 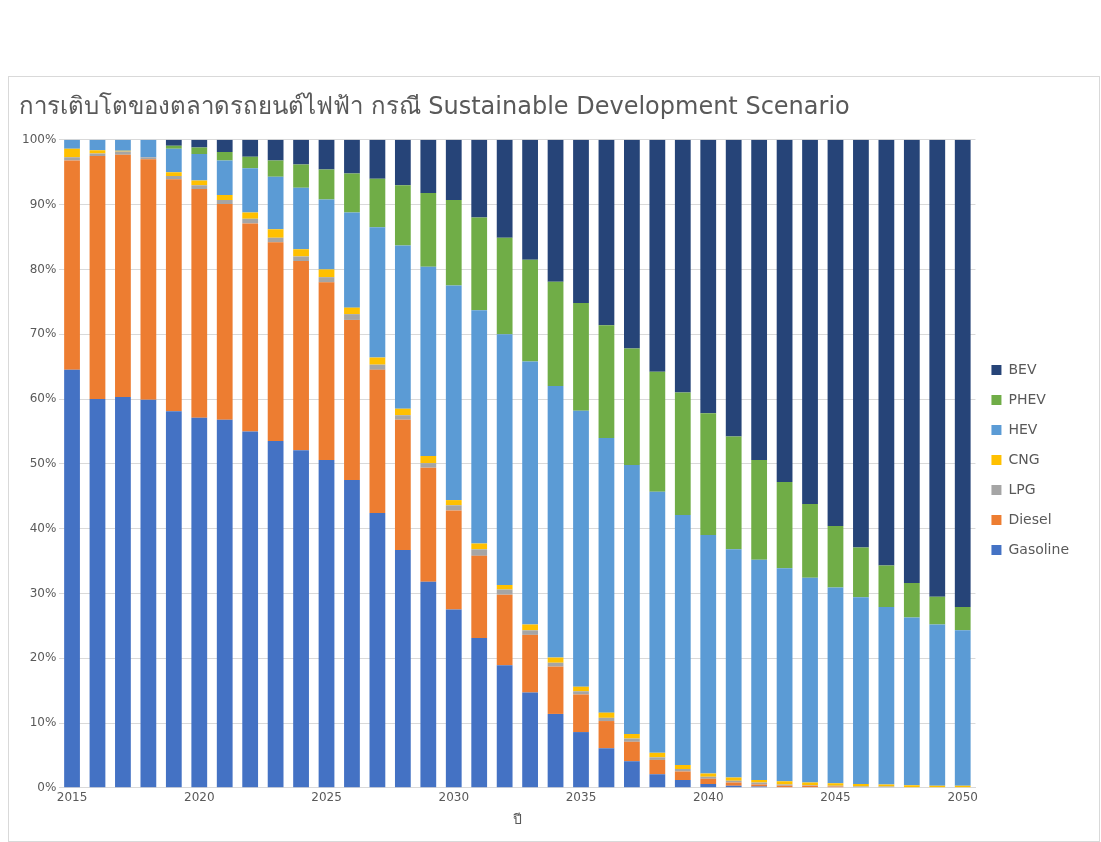 I want to click on legend-label: HEV, so click(x=1023, y=428).